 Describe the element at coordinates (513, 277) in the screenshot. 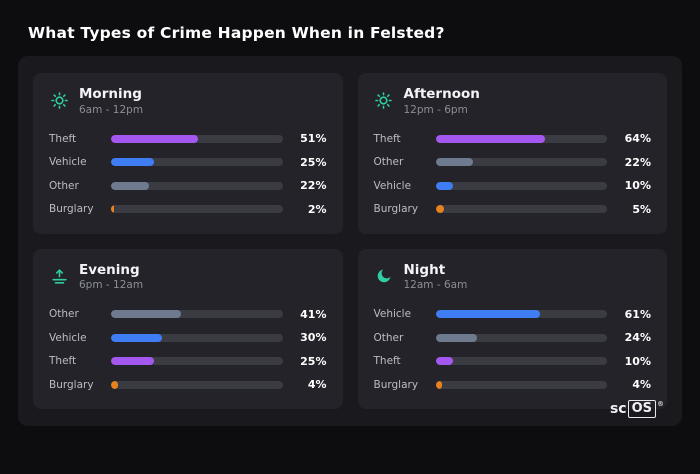

I see `card-header: Night 12am - 6am` at that location.